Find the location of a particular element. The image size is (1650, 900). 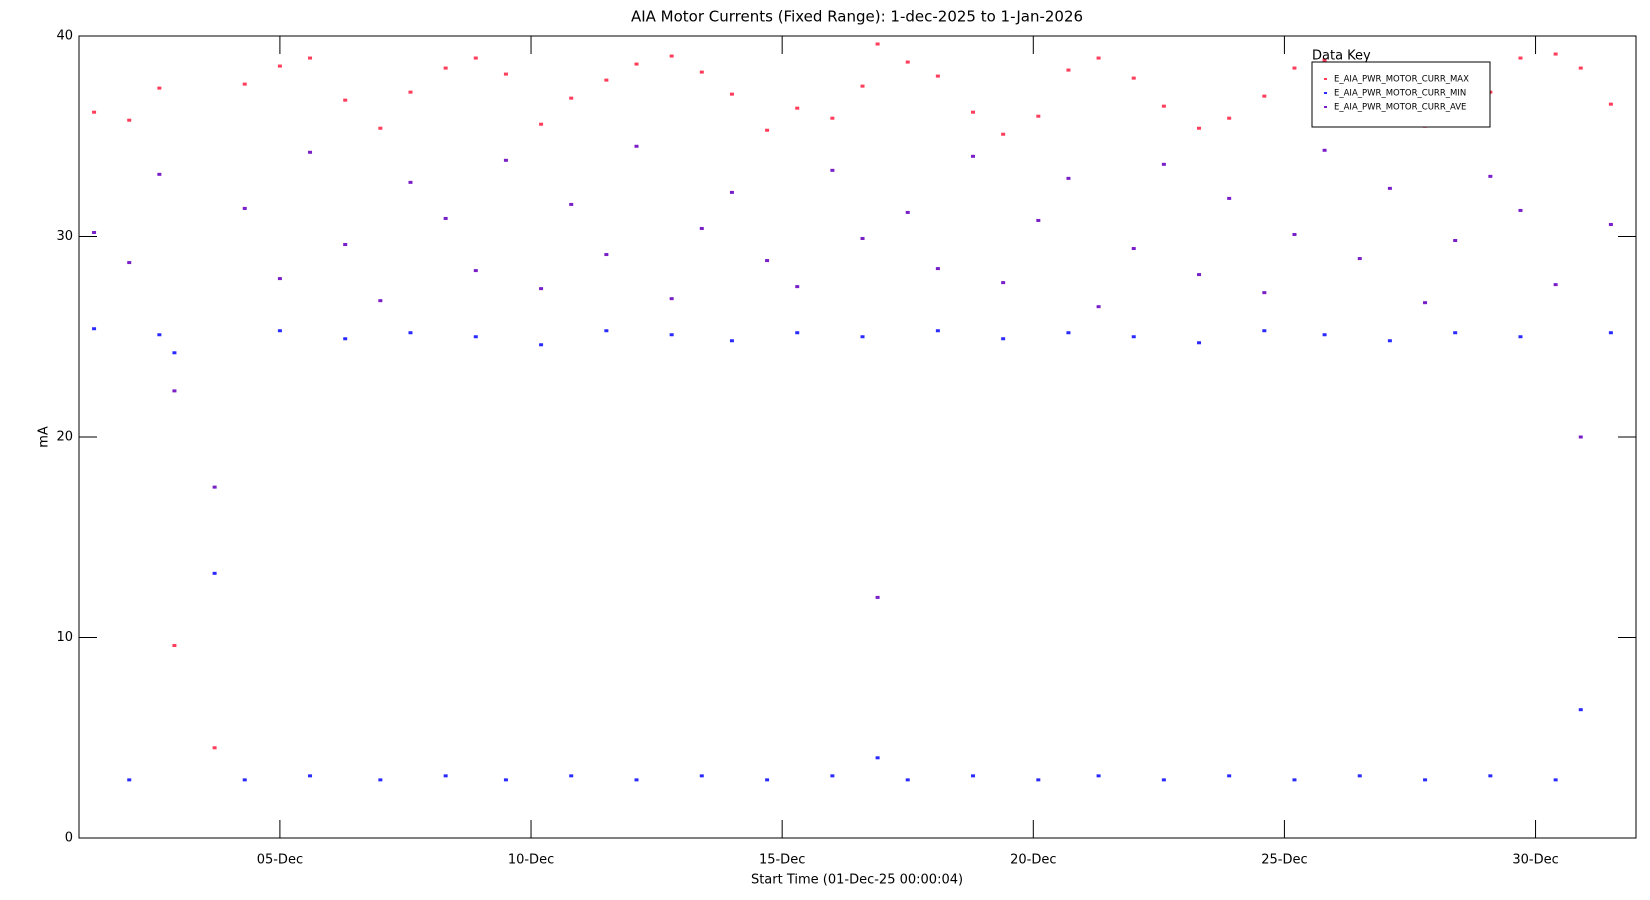

legend-label: E_AIA_PWR_MOTOR_CURR_MIN is located at coordinates (1400, 94).